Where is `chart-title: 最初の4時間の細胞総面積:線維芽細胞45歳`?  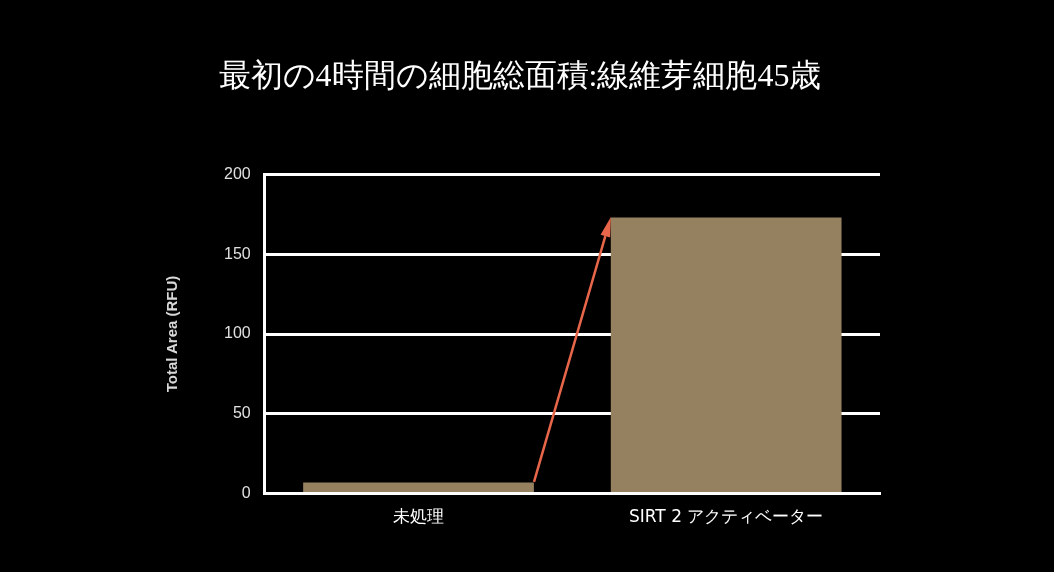 chart-title: 最初の4時間の細胞総面積:線維芽細胞45歳 is located at coordinates (520, 74).